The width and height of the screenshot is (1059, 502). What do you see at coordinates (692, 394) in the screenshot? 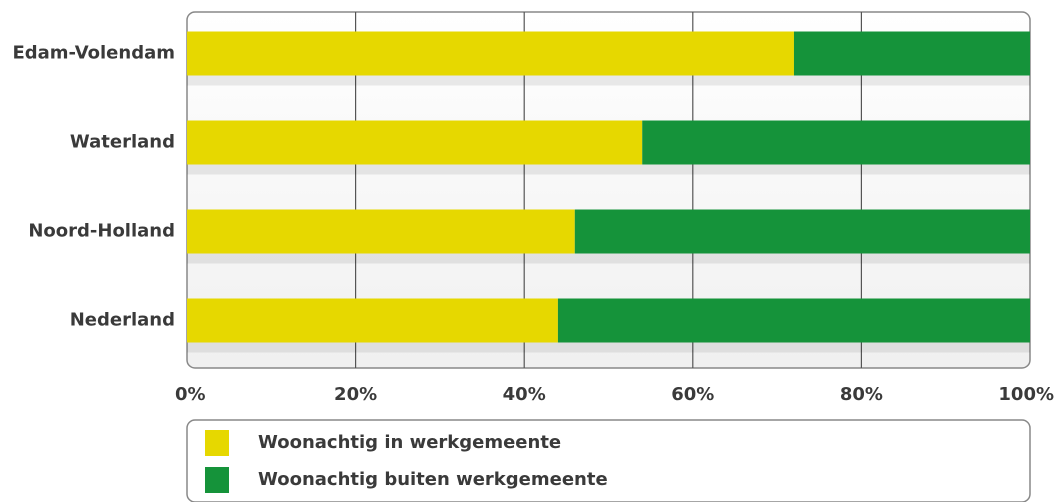
I see `x-tick-label: 60%` at bounding box center [692, 394].